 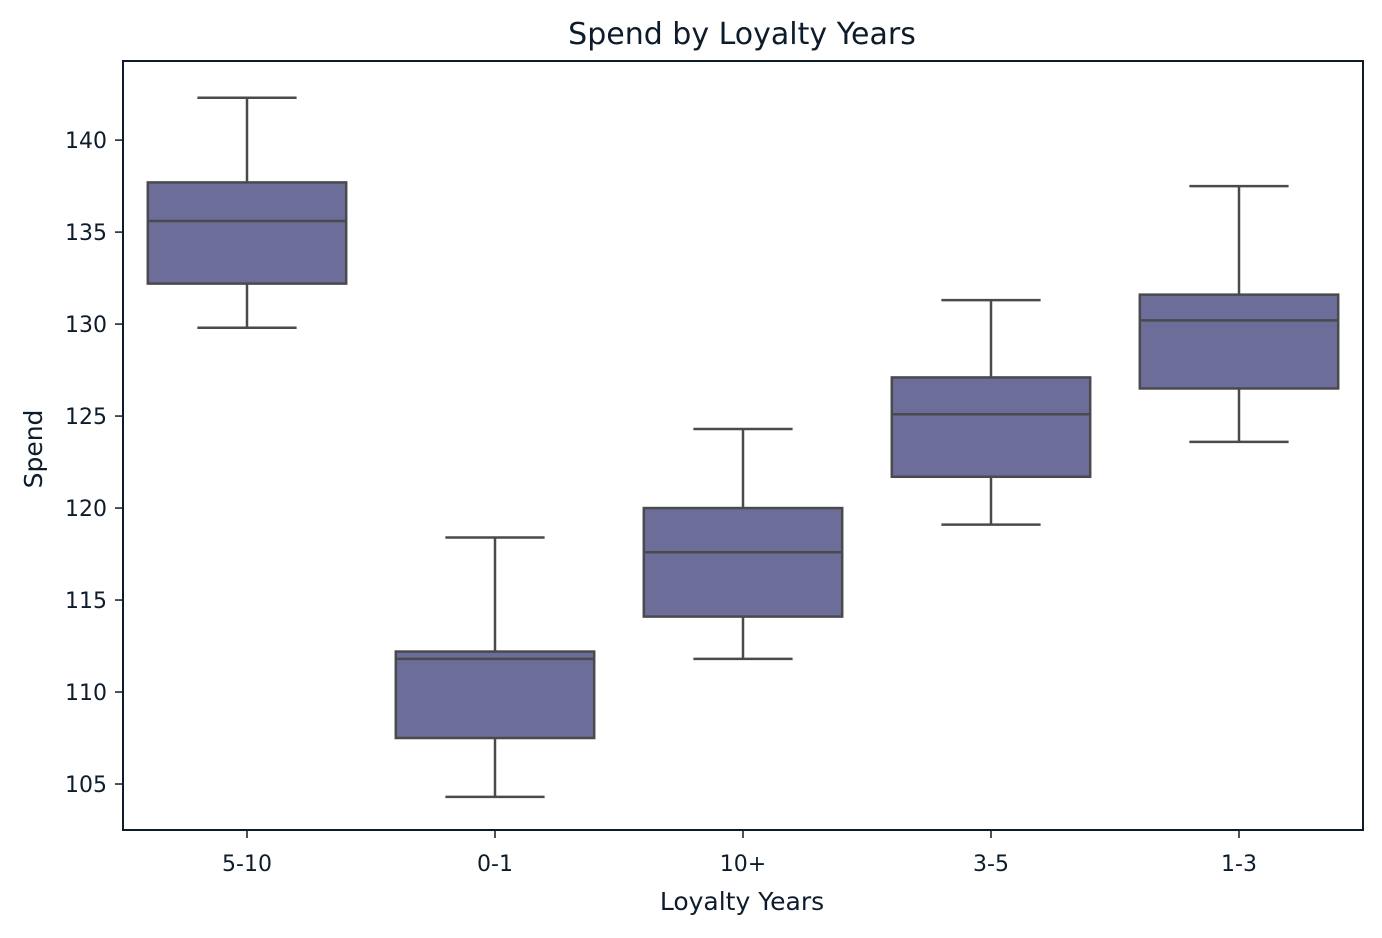 I want to click on y-tick-label: 140, so click(x=86, y=141).